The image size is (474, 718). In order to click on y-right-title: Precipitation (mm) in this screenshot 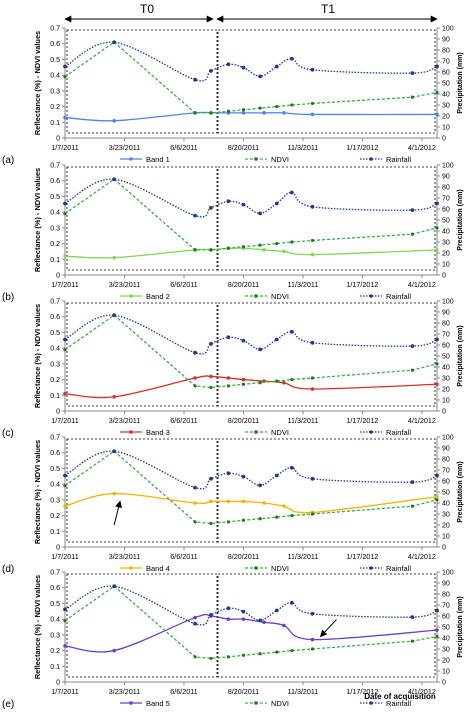, I will do `click(460, 219)`.